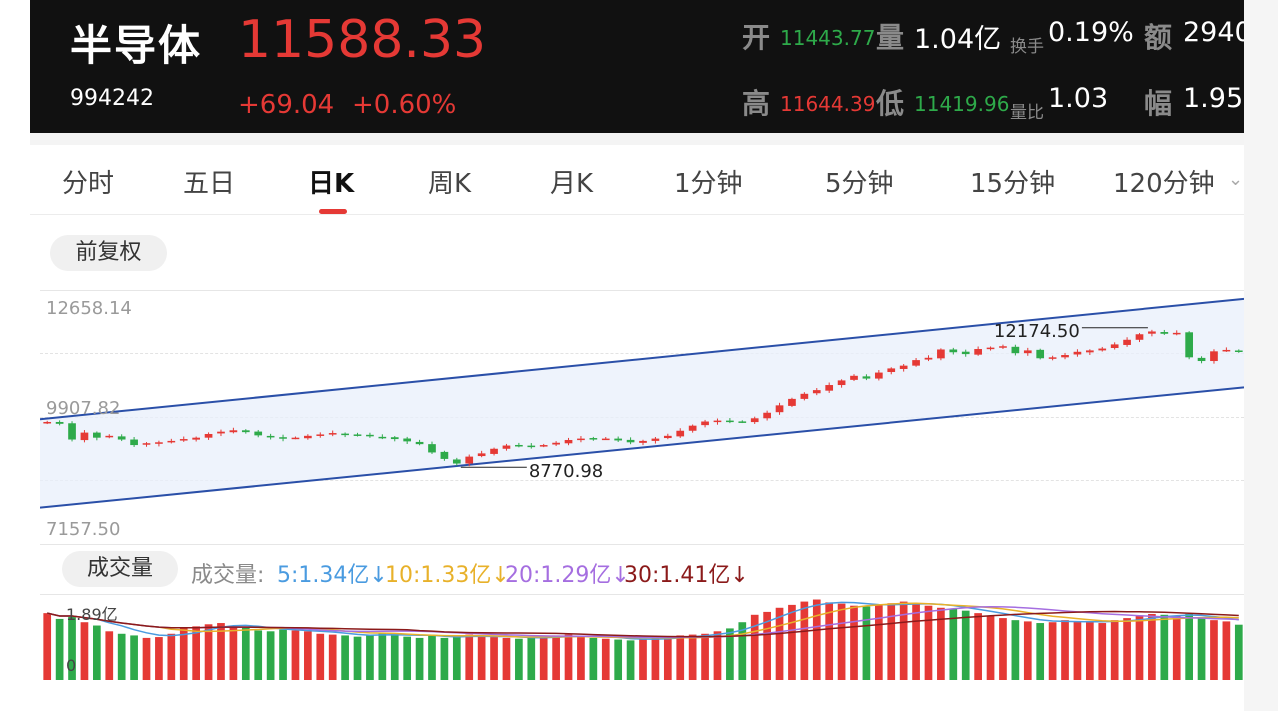  I want to click on volume-axis-zero: 0, so click(71, 665).